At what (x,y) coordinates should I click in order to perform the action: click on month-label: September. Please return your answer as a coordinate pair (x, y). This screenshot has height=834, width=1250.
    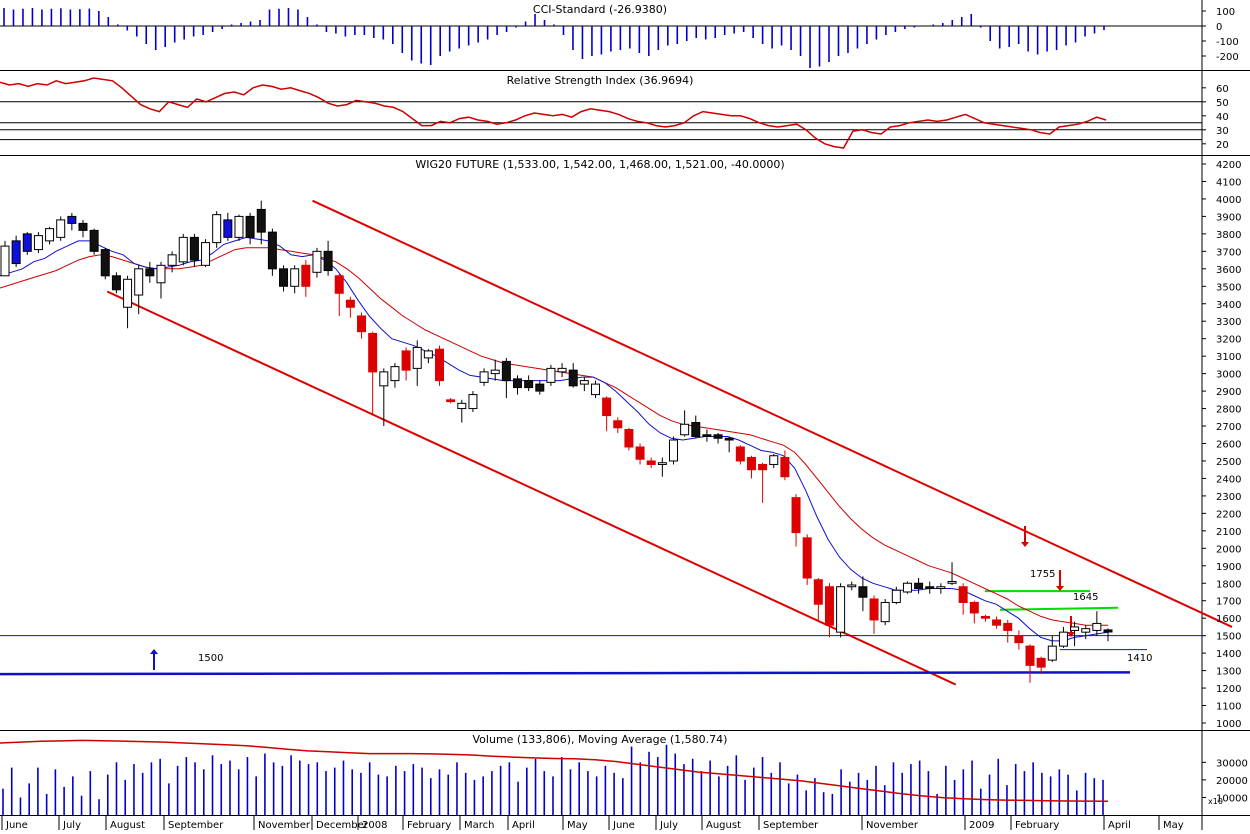
    Looking at the image, I should click on (791, 825).